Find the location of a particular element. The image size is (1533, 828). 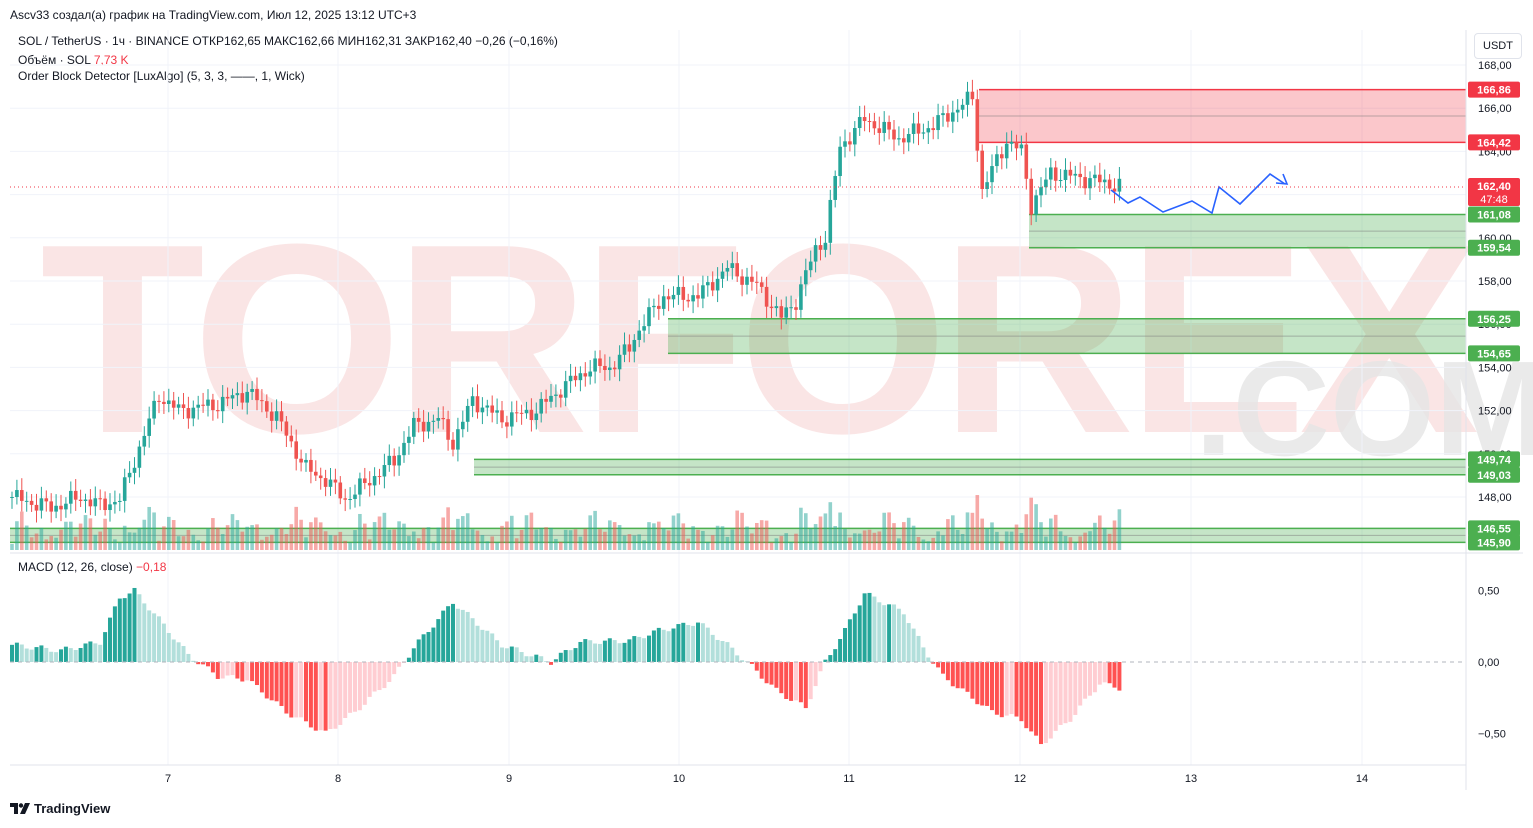

time-tick-label: 12 is located at coordinates (1020, 779).